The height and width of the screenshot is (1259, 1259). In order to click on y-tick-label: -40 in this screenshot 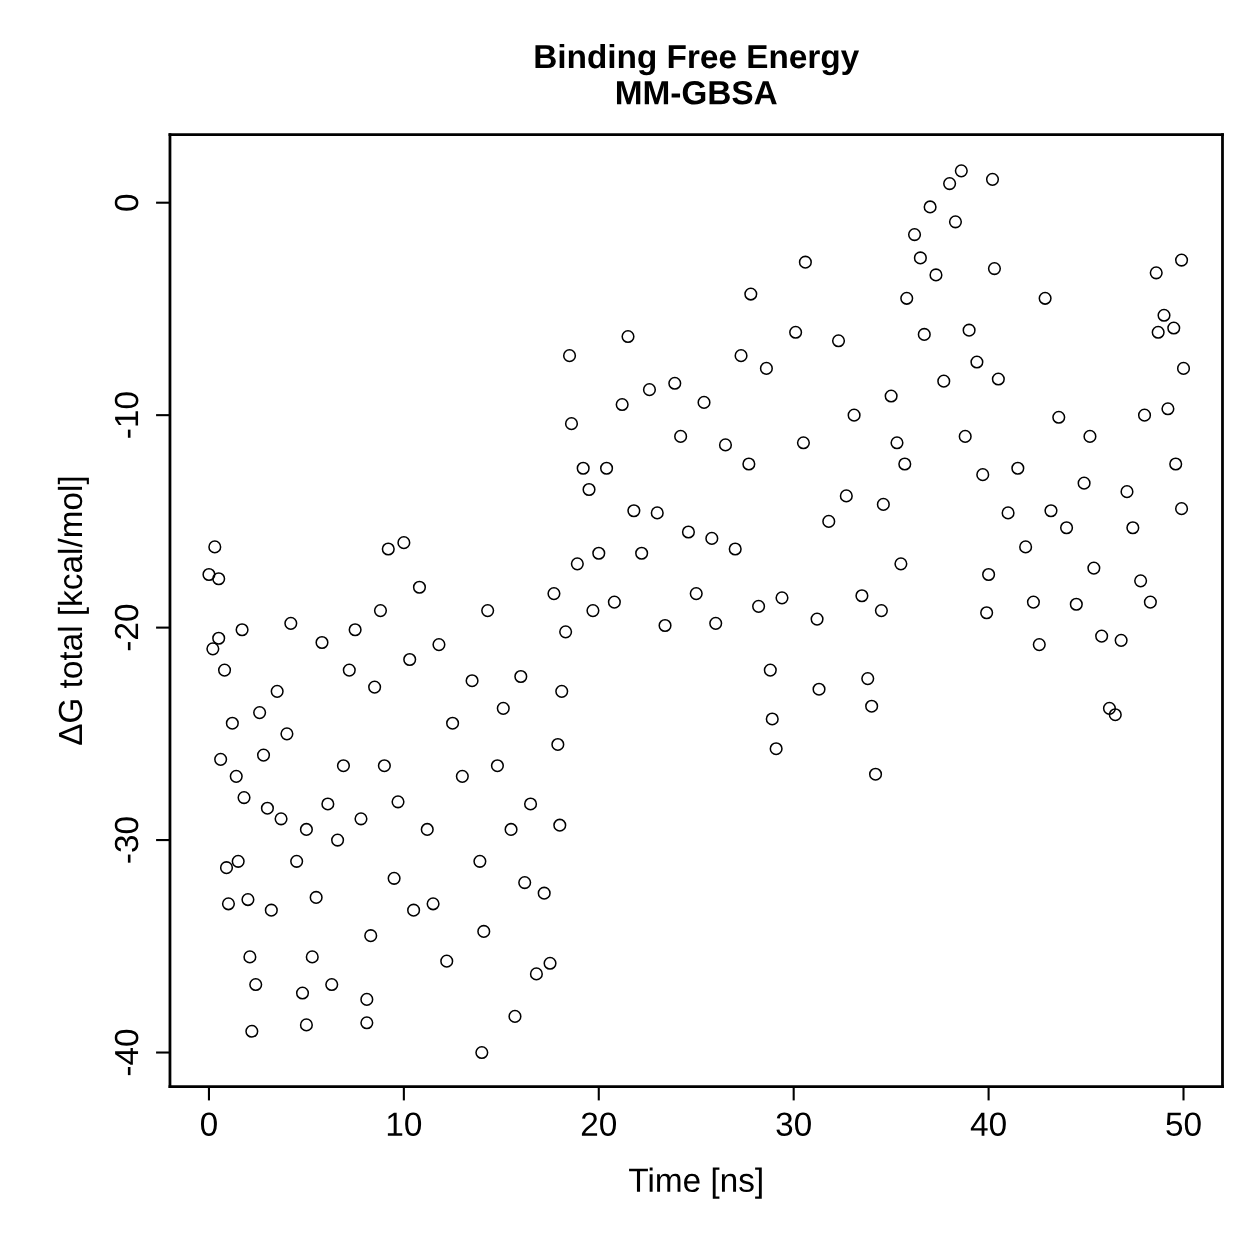, I will do `click(126, 1052)`.